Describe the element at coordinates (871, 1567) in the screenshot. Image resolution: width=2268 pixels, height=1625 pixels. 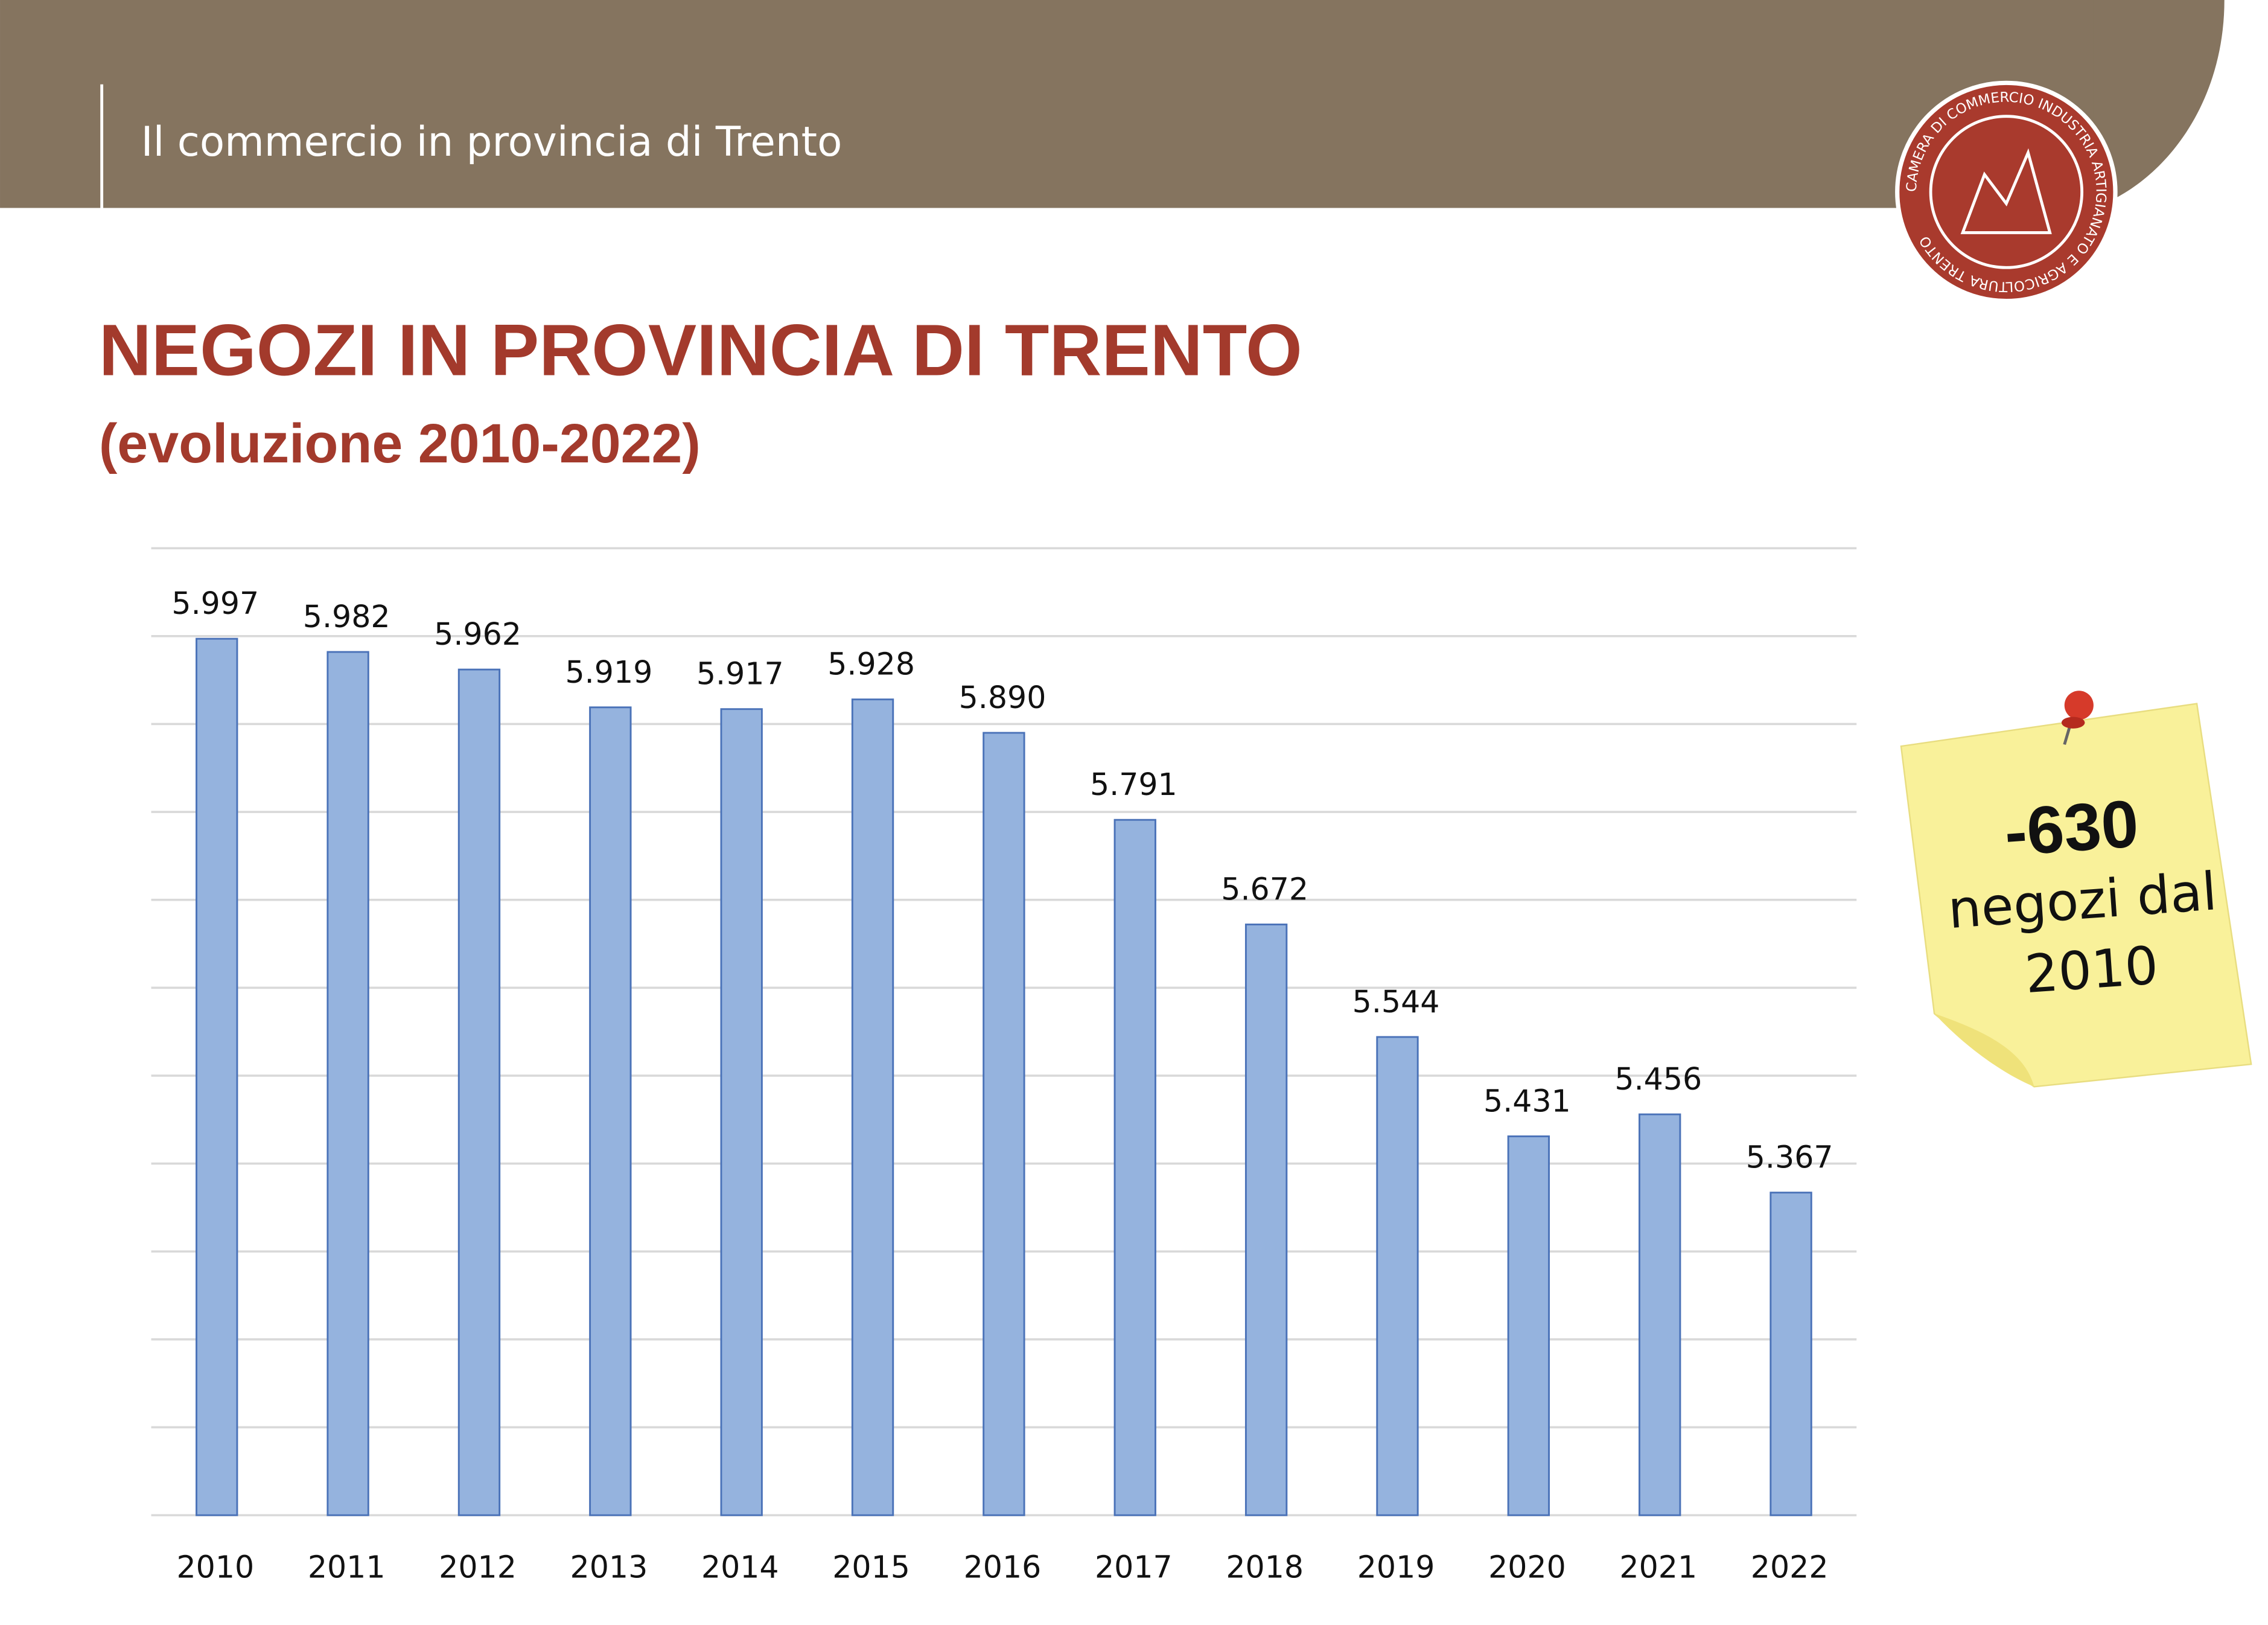
I see `x-tick-label: 2015` at that location.